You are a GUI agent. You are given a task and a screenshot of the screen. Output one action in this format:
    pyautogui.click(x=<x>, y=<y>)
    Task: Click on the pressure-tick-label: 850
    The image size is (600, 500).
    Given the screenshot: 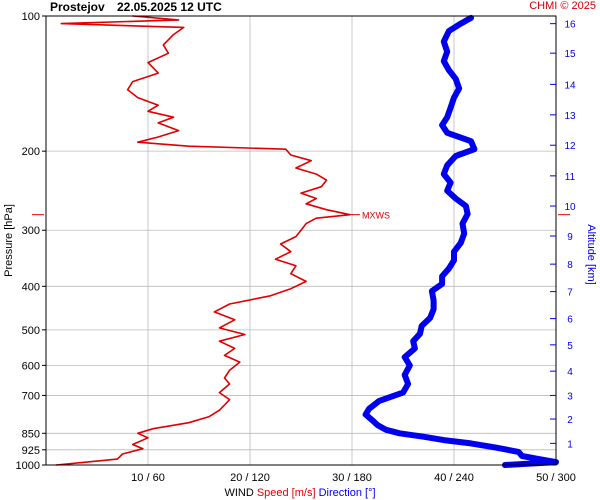 What is the action you would take?
    pyautogui.click(x=31, y=434)
    